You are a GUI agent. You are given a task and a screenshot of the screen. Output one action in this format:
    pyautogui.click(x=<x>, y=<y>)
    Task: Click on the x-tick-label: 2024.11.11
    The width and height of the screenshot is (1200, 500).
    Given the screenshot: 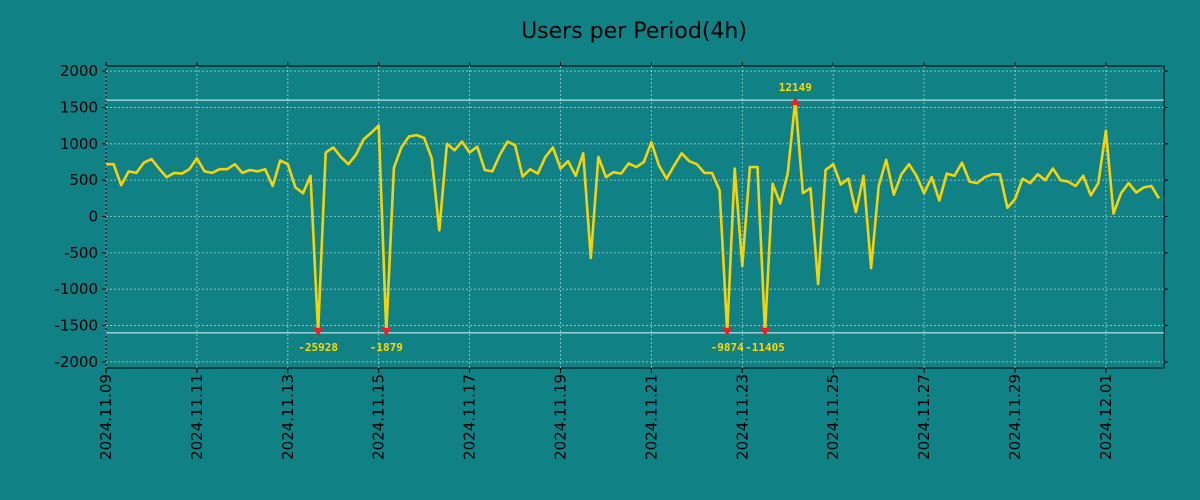 What is the action you would take?
    pyautogui.click(x=197, y=417)
    